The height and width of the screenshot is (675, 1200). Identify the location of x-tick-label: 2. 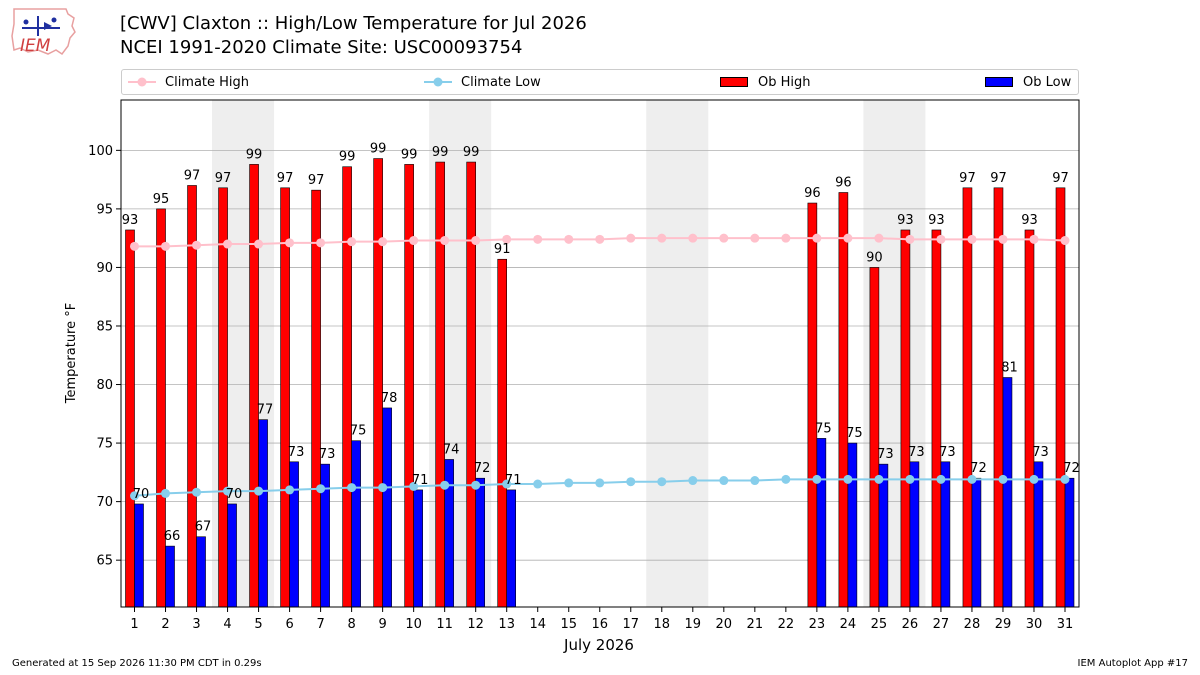
(165, 624).